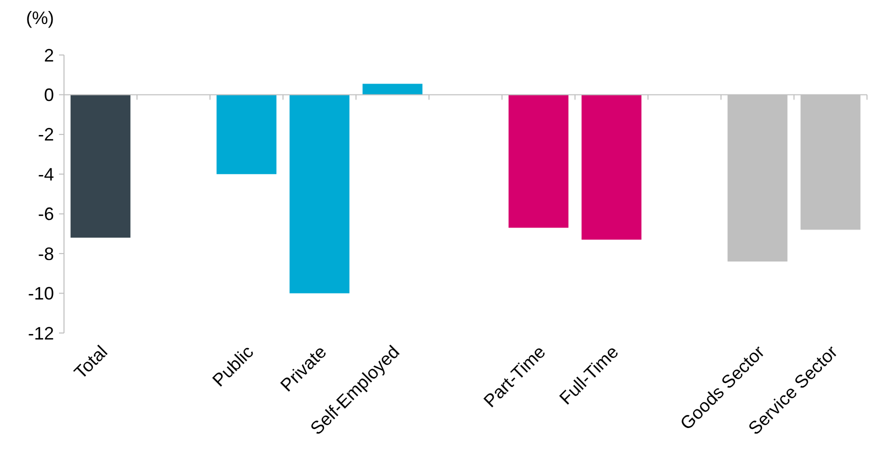 This screenshot has width=873, height=457. Describe the element at coordinates (49, 95) in the screenshot. I see `y-tick-label: 0` at that location.